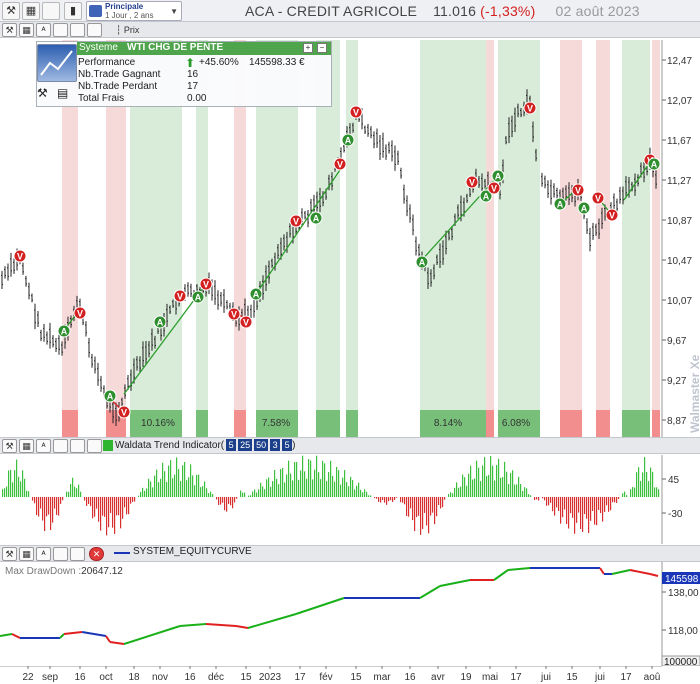  I want to click on param-5: 5, so click(287, 445).